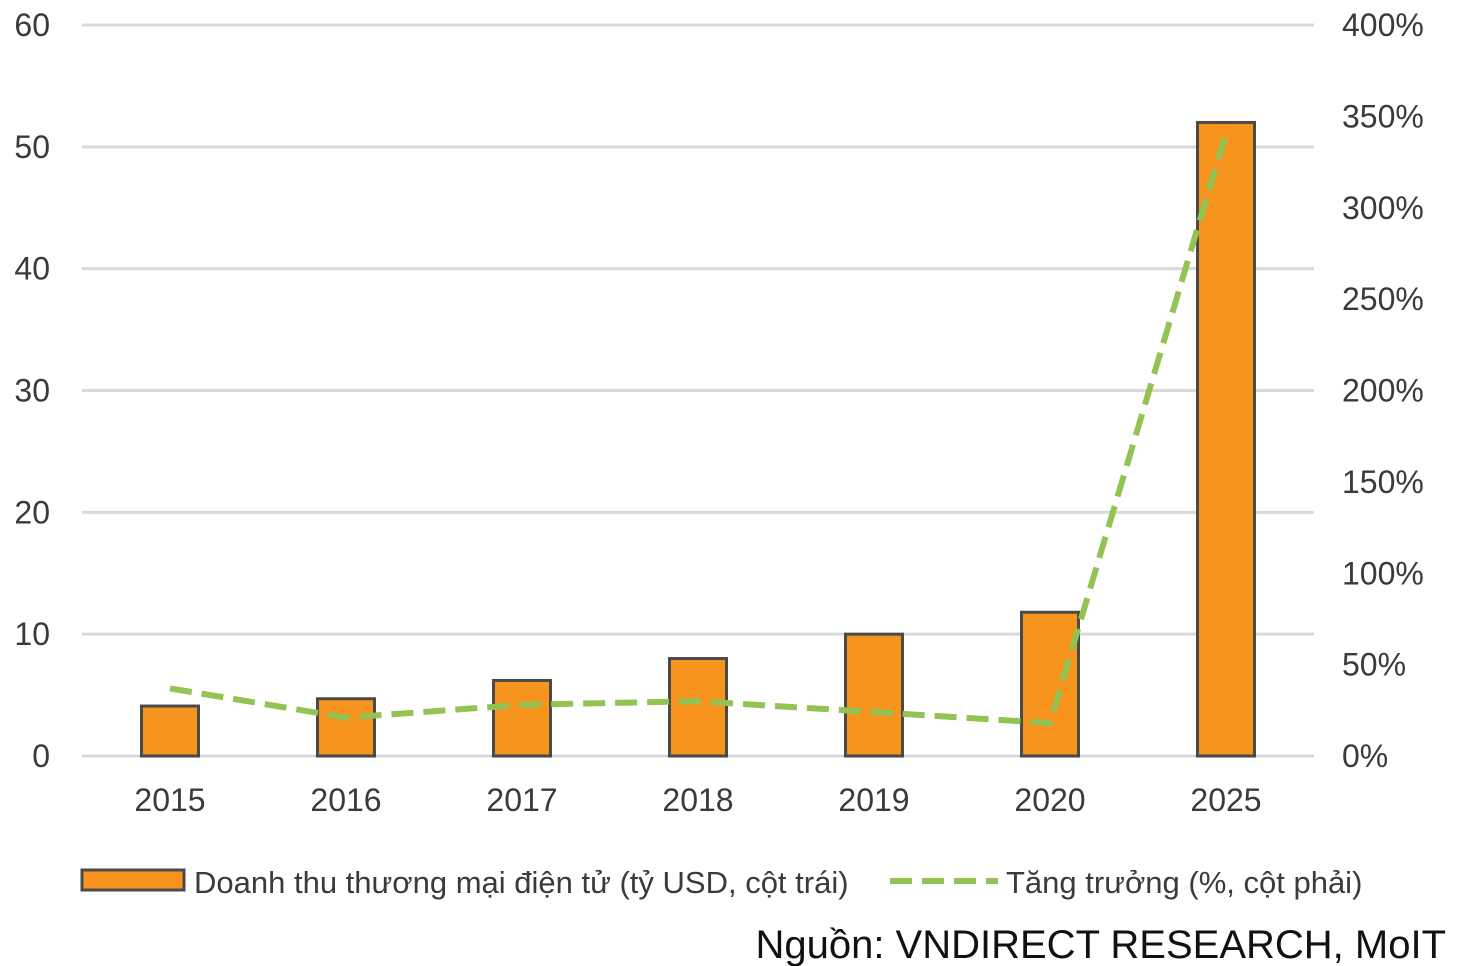 The height and width of the screenshot is (966, 1480). What do you see at coordinates (1374, 665) in the screenshot?
I see `right-tick-label: 50%` at bounding box center [1374, 665].